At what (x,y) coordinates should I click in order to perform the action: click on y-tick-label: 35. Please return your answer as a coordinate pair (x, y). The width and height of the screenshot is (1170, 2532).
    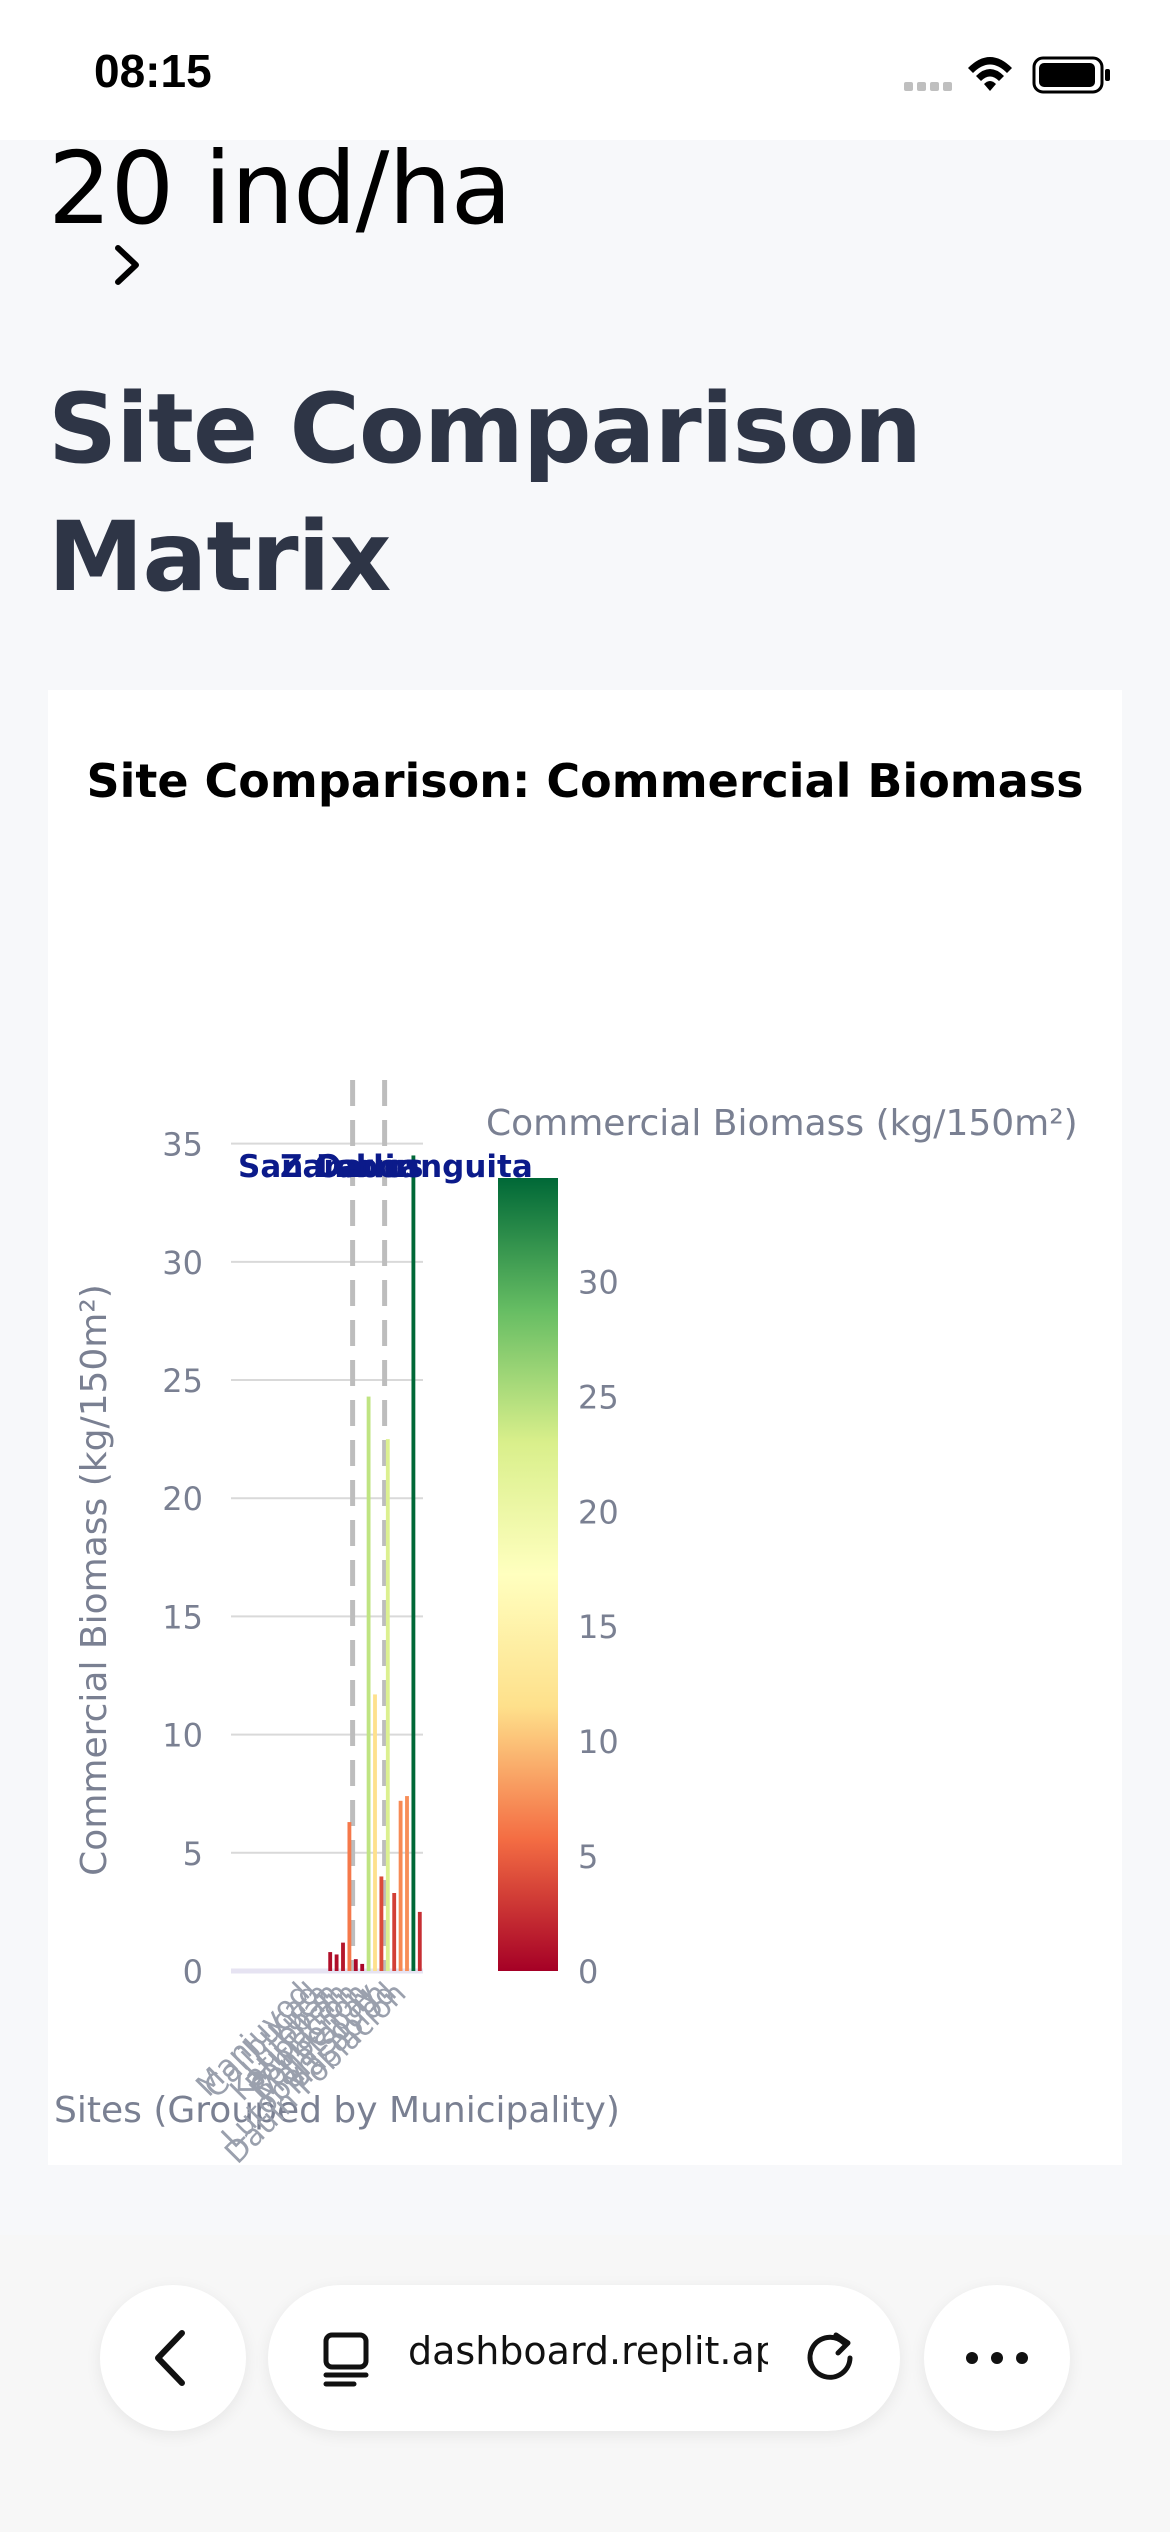
    Looking at the image, I should click on (182, 1145).